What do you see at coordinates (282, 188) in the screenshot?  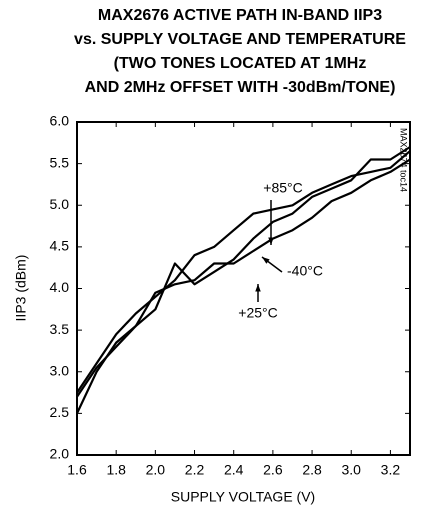 I see `series-label: +85°C` at bounding box center [282, 188].